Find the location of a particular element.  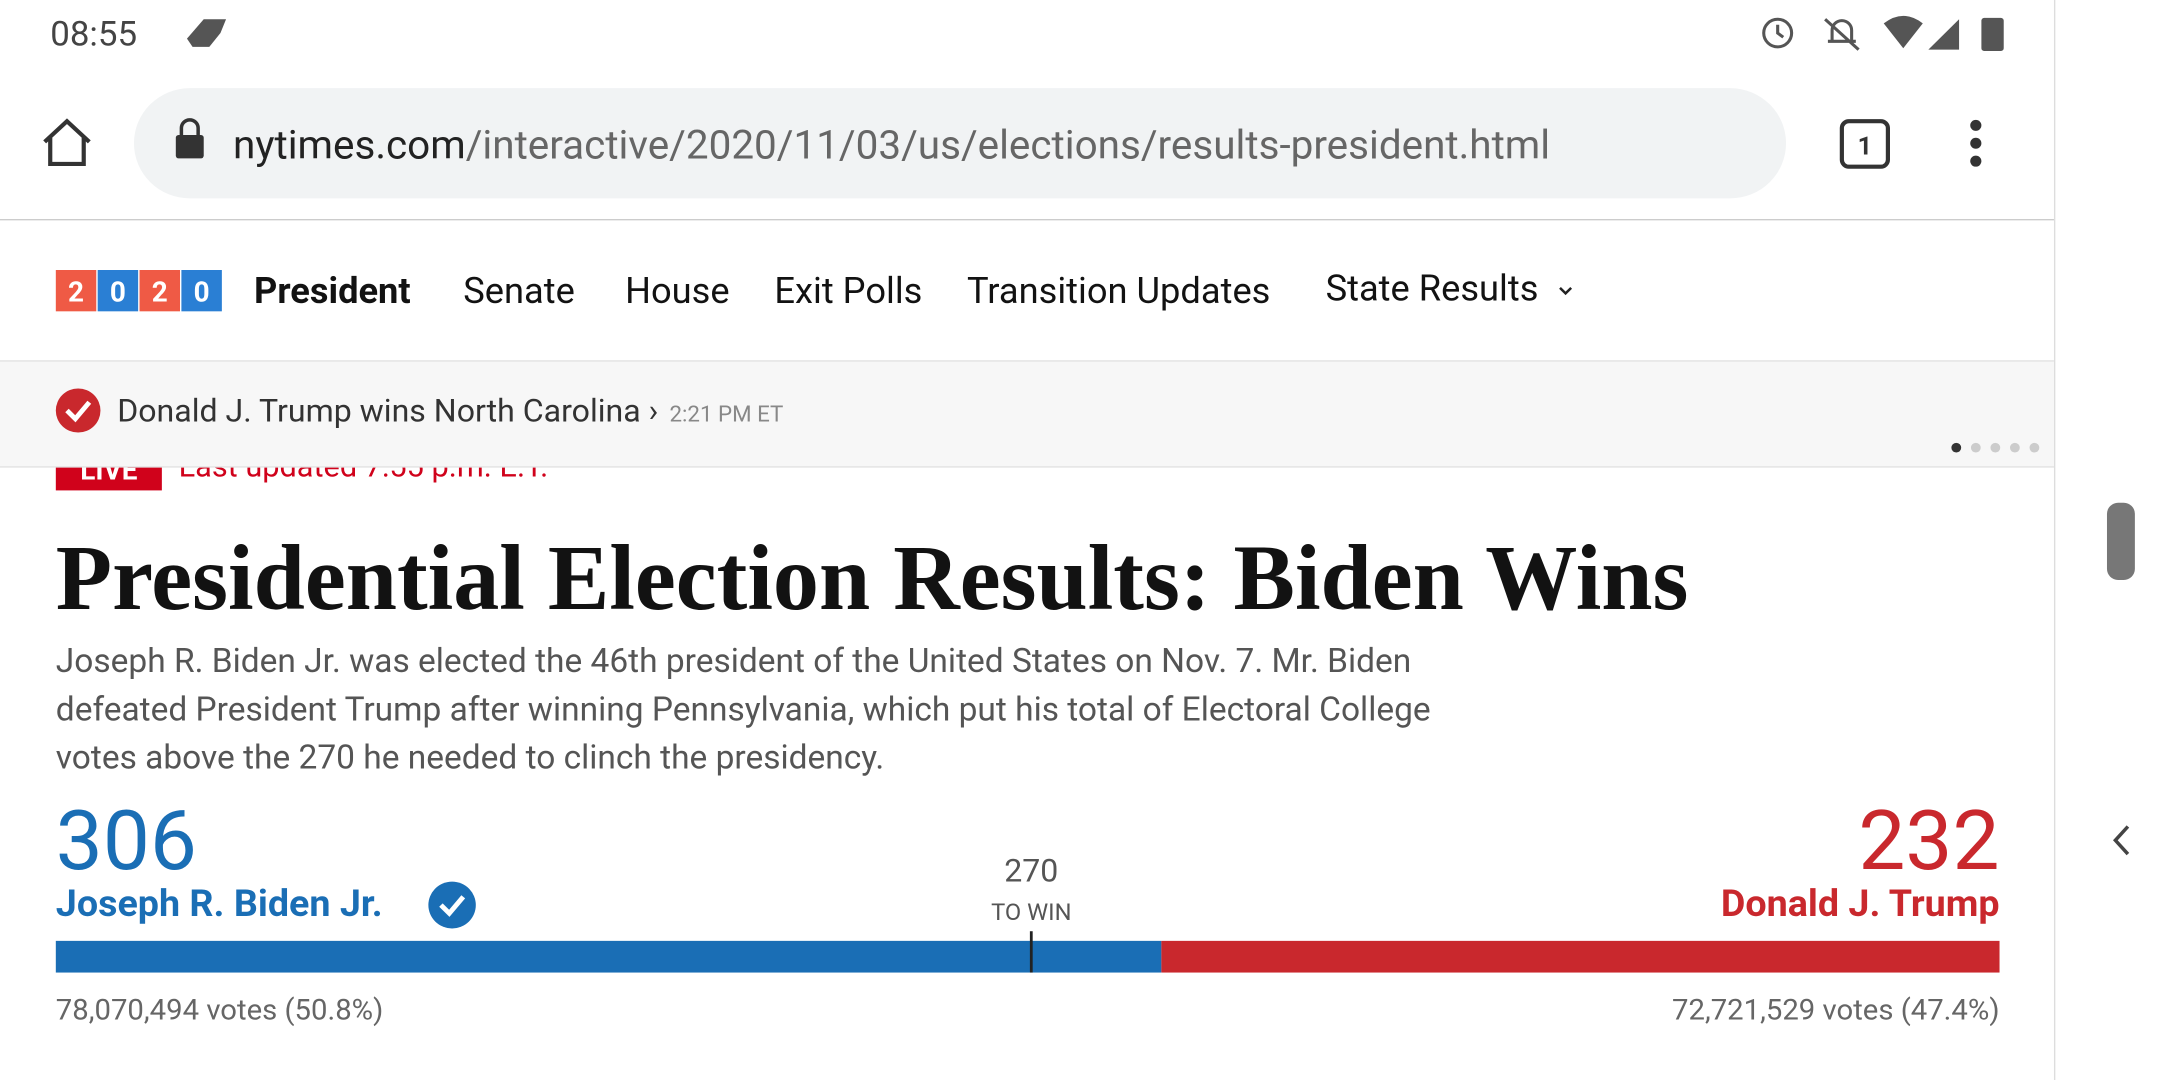

lock-icon is located at coordinates (189, 147).